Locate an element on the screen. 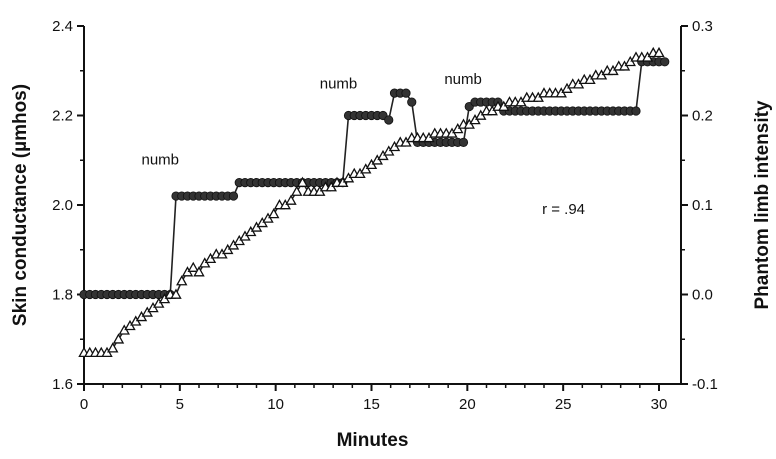 The width and height of the screenshot is (776, 459). x-tick-label: 30 is located at coordinates (659, 404).